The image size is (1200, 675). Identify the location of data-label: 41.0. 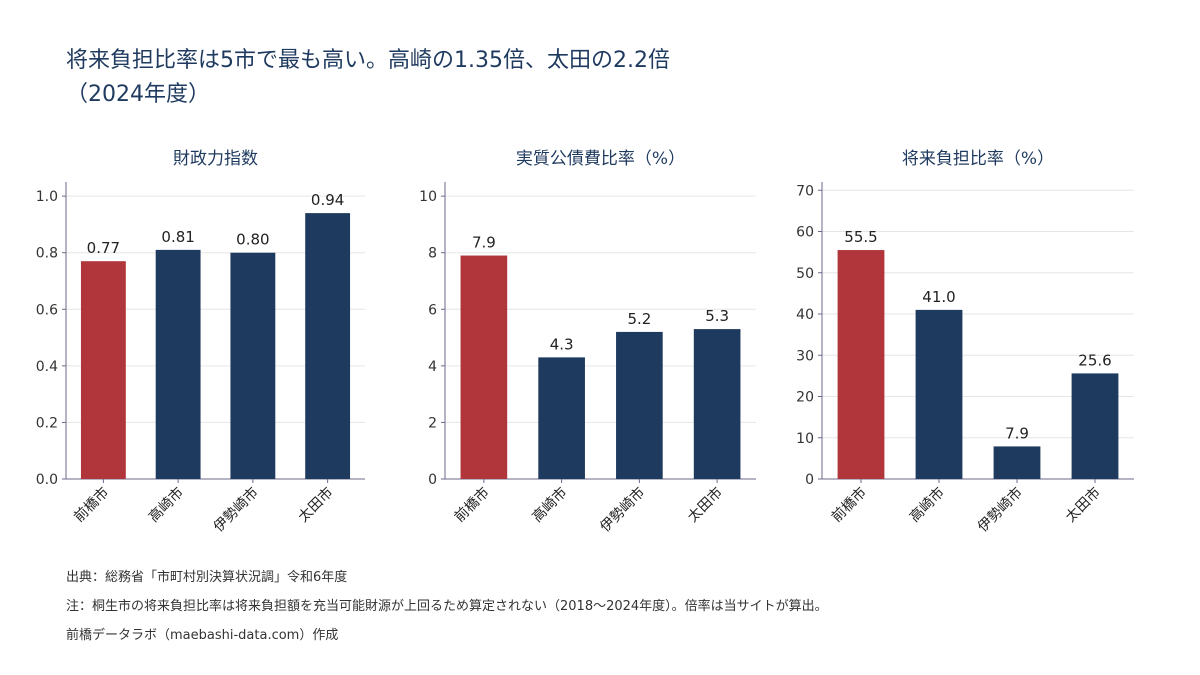
(938, 297).